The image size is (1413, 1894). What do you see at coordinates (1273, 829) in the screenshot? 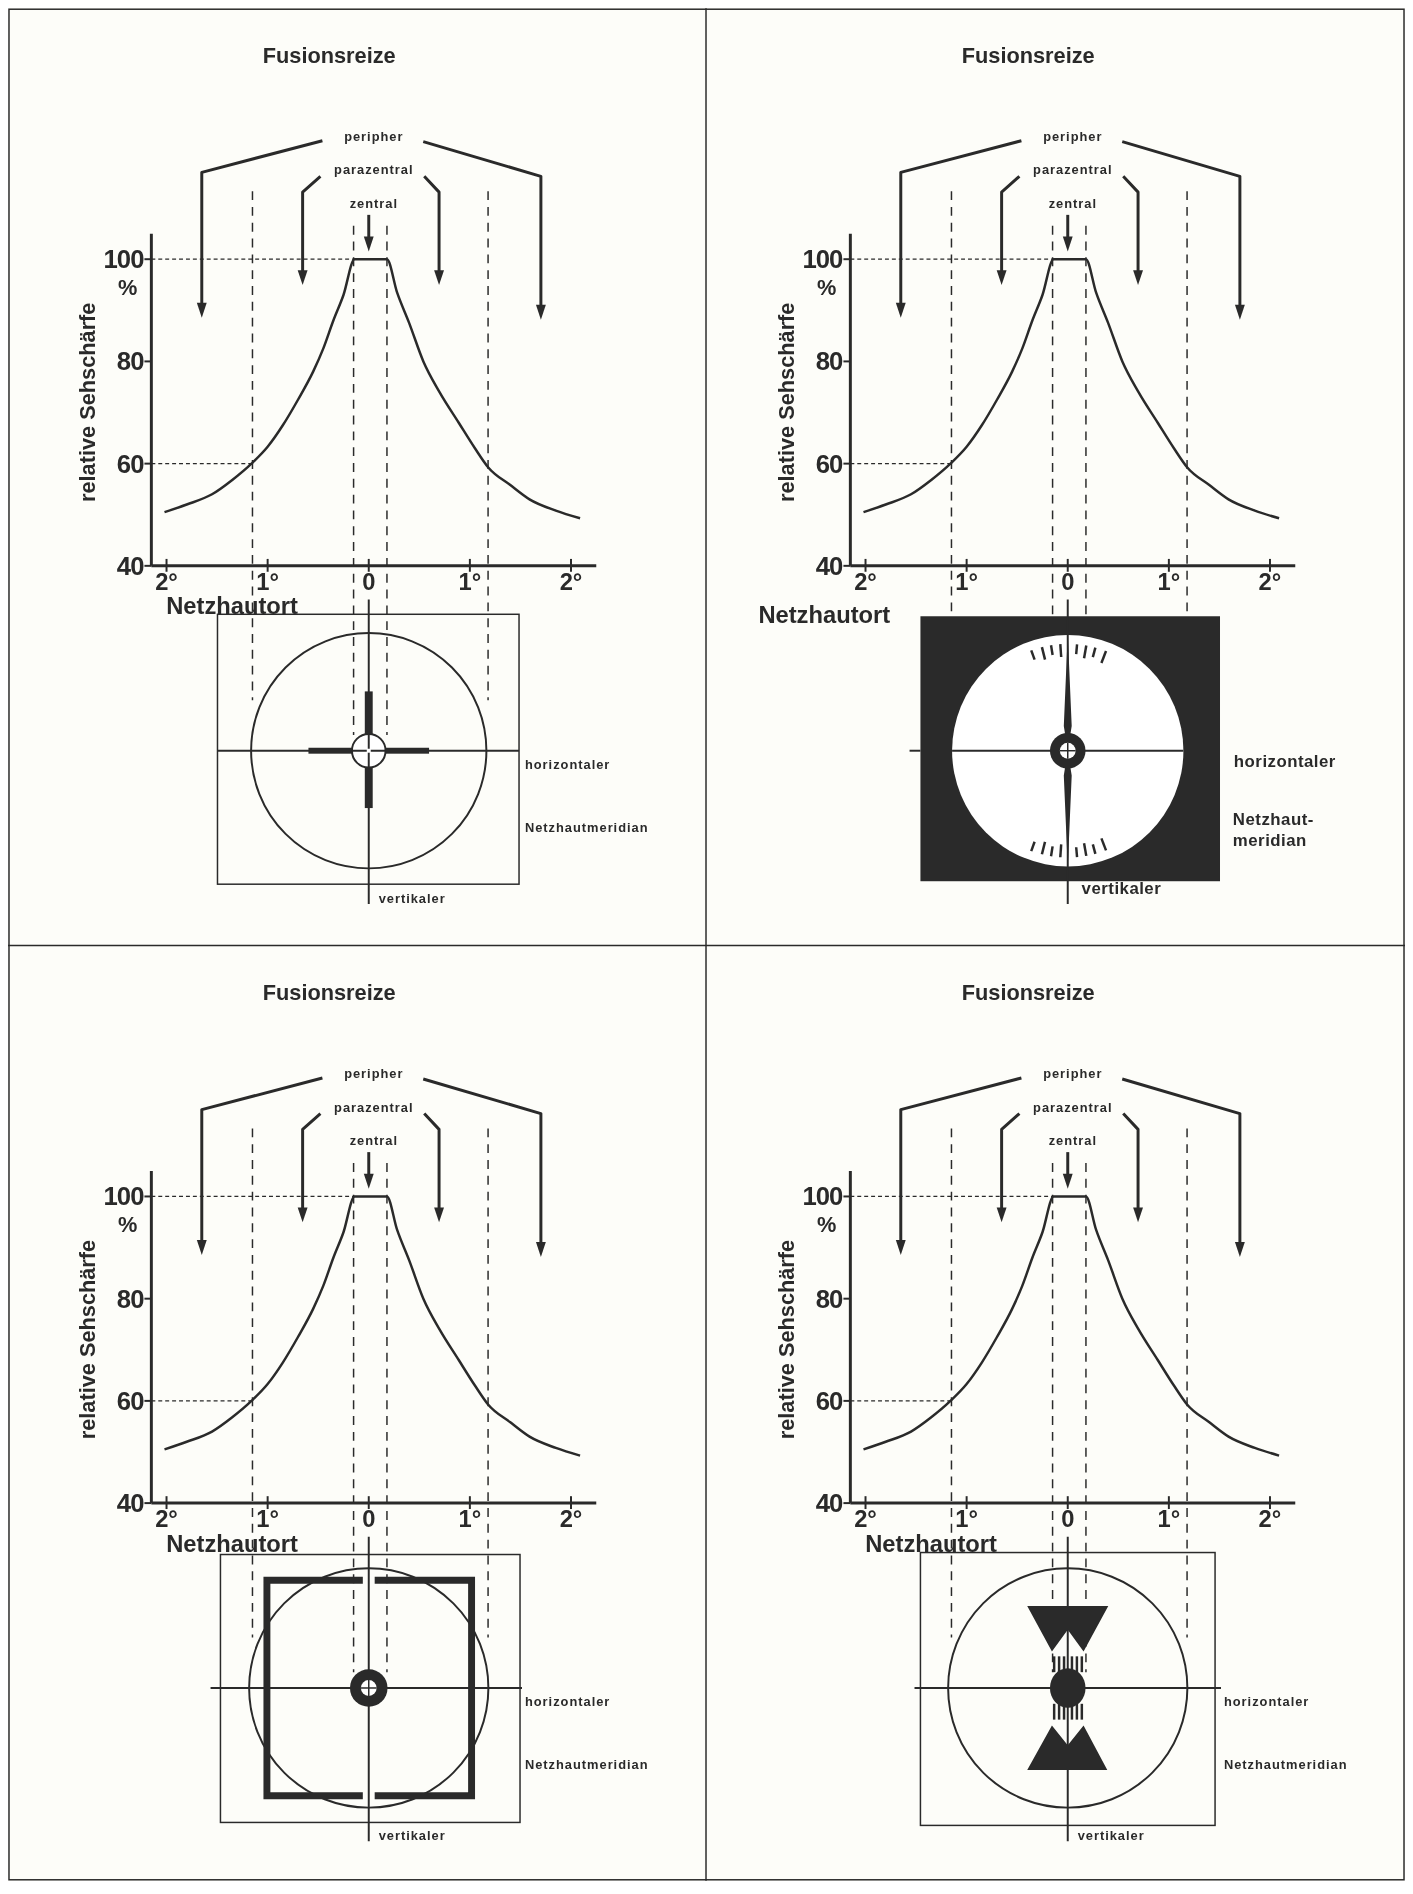
I see `text: Netzhaut- meridian` at bounding box center [1273, 829].